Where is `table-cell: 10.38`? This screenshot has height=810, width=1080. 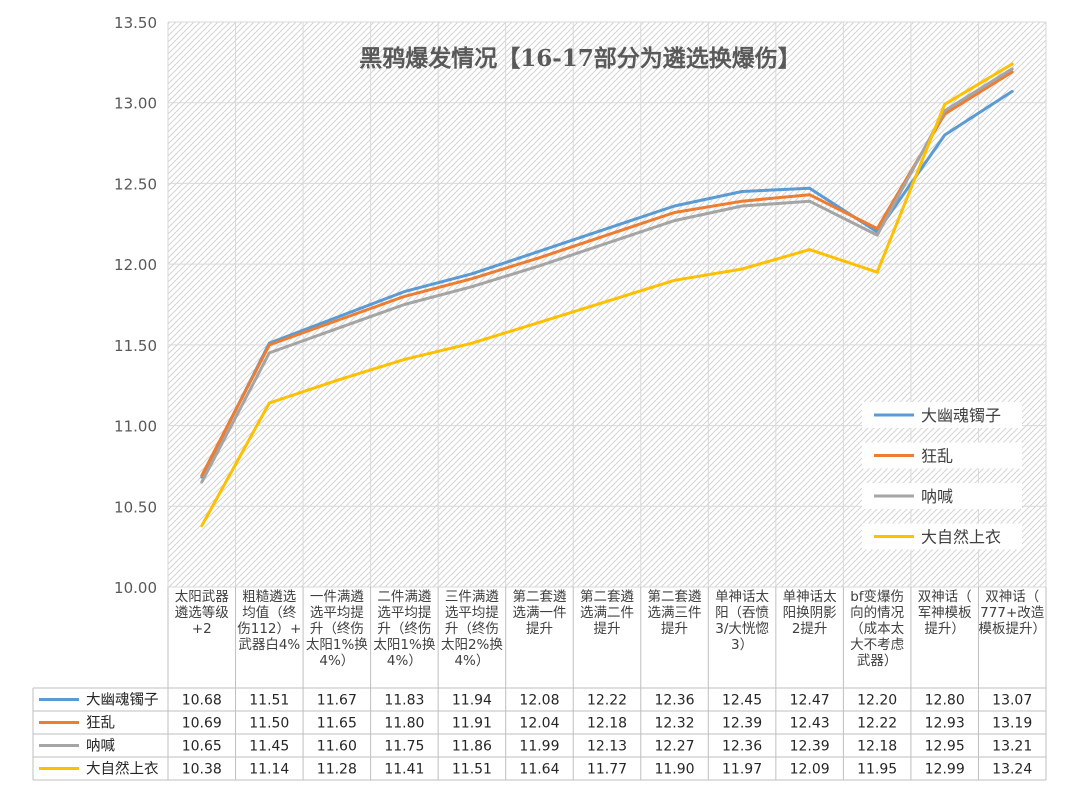
table-cell: 10.38 is located at coordinates (202, 770).